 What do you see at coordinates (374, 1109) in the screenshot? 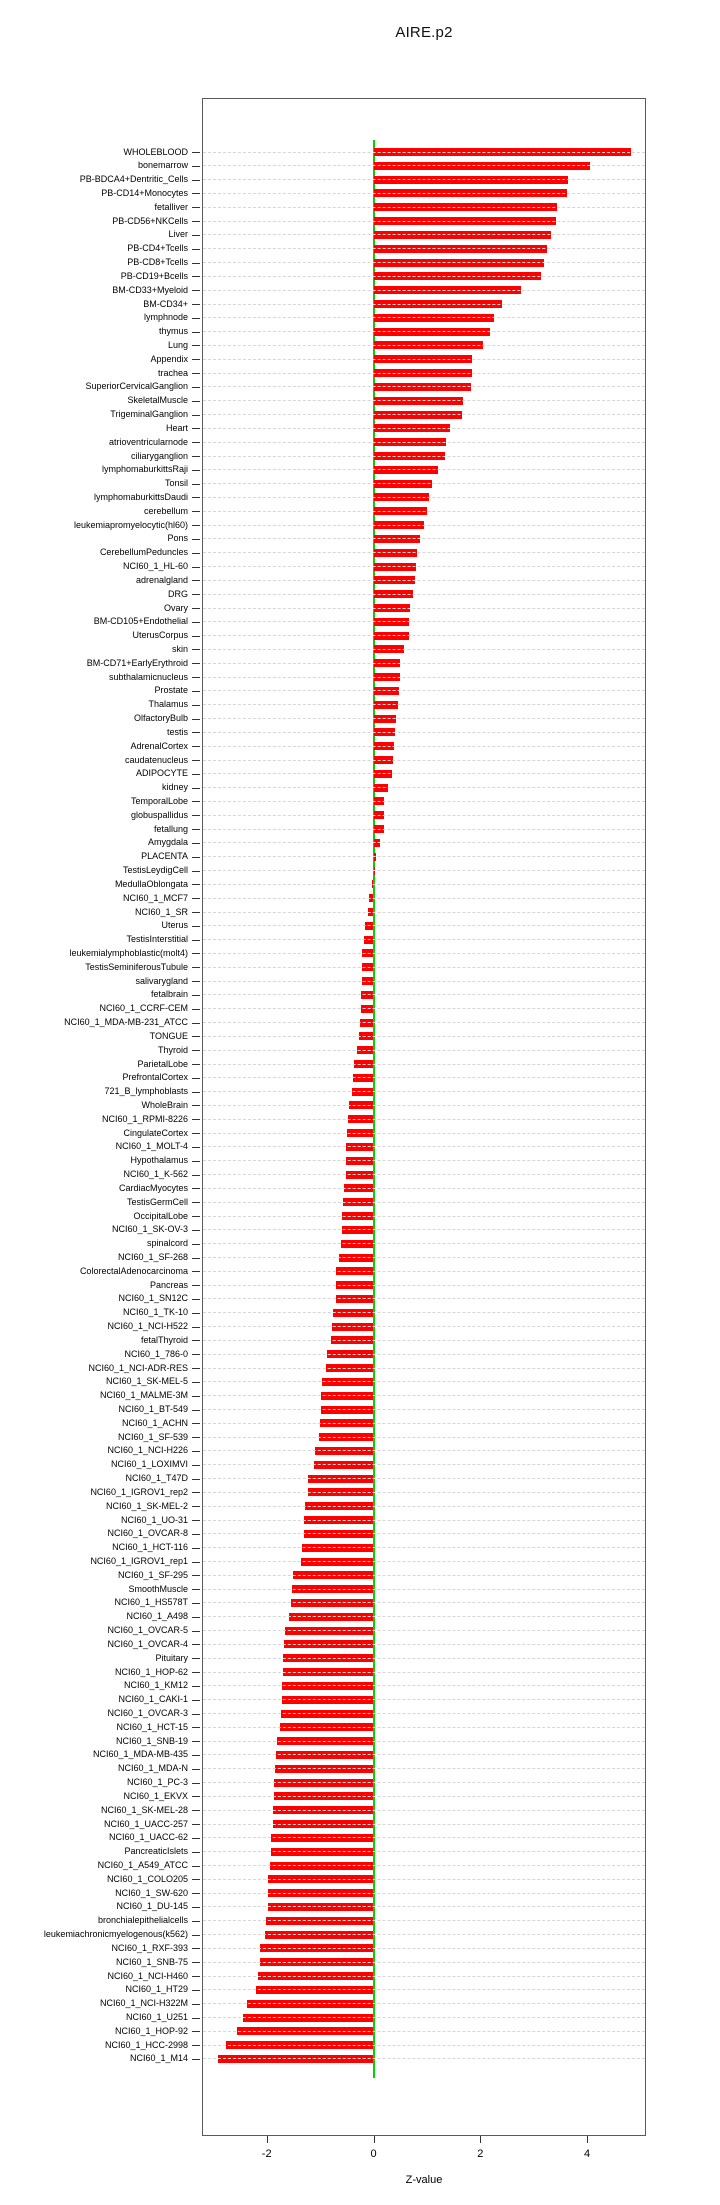
I see `zero-line` at bounding box center [374, 1109].